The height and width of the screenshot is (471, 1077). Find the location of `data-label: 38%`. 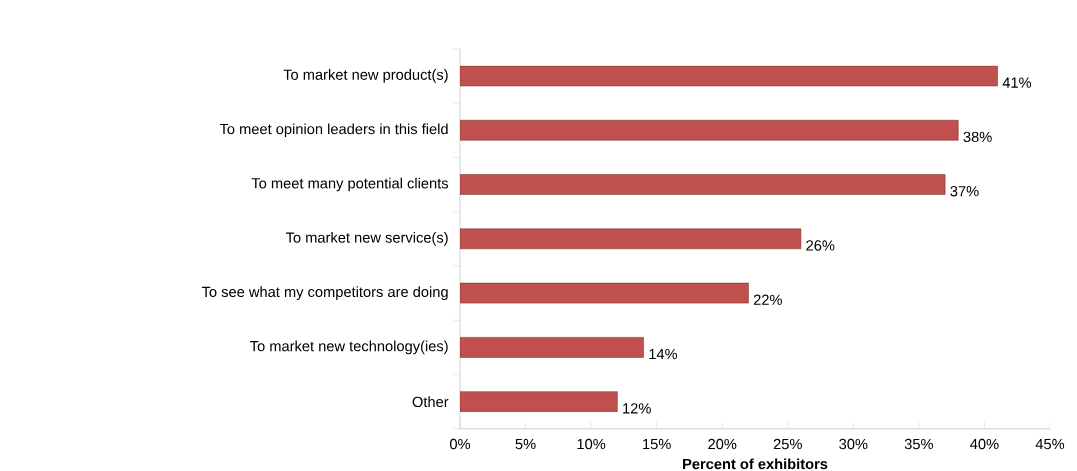

data-label: 38% is located at coordinates (977, 137).